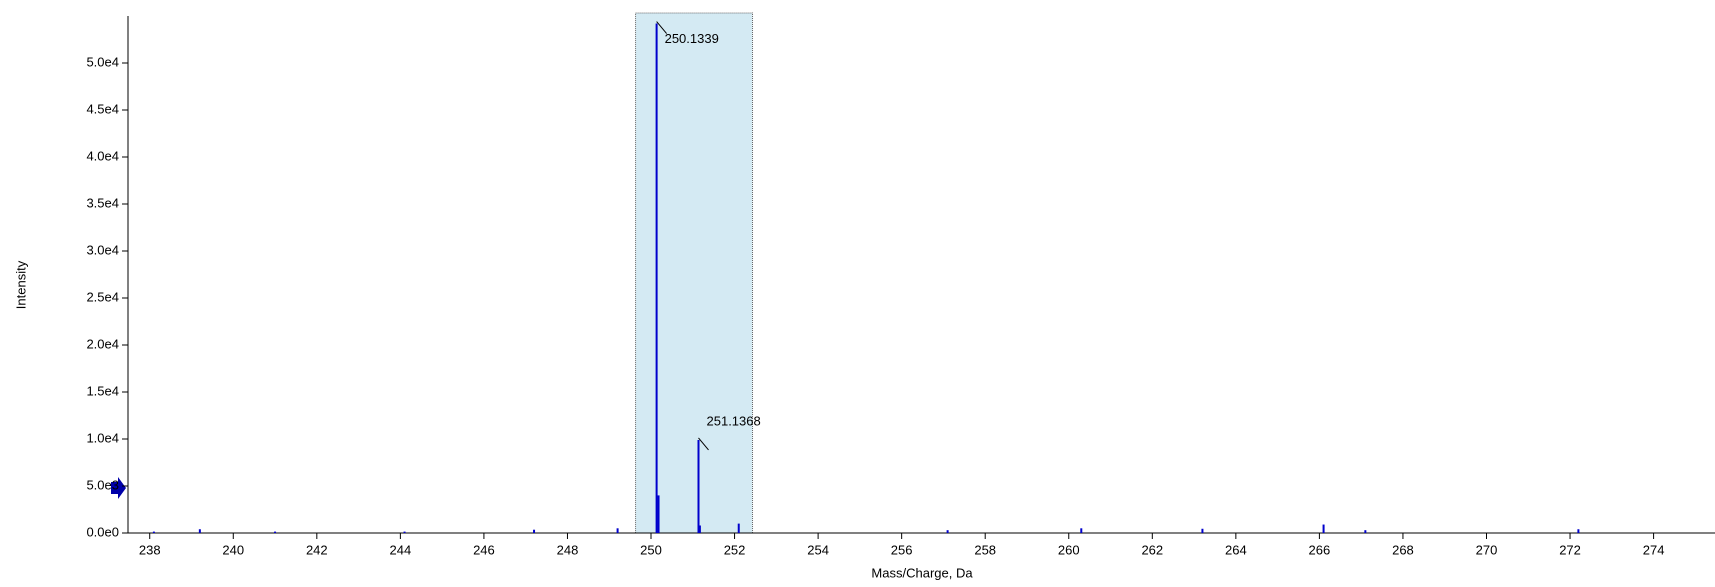  I want to click on x-tick-label: 238, so click(150, 549).